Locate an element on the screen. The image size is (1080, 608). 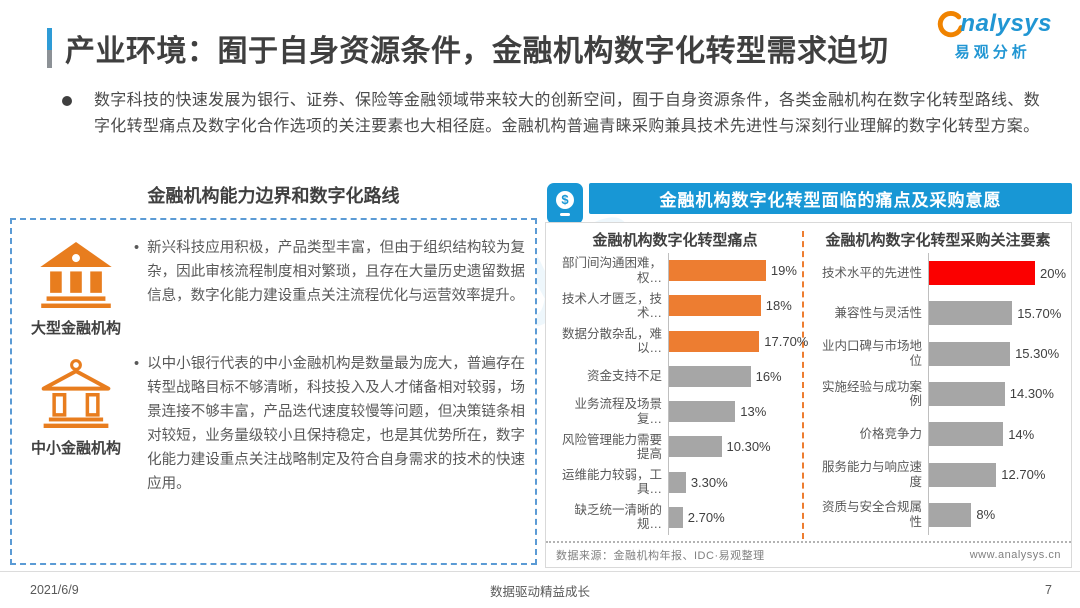
left-panel-title: 金融机构能力边界和数字化路线 is located at coordinates (273, 196).